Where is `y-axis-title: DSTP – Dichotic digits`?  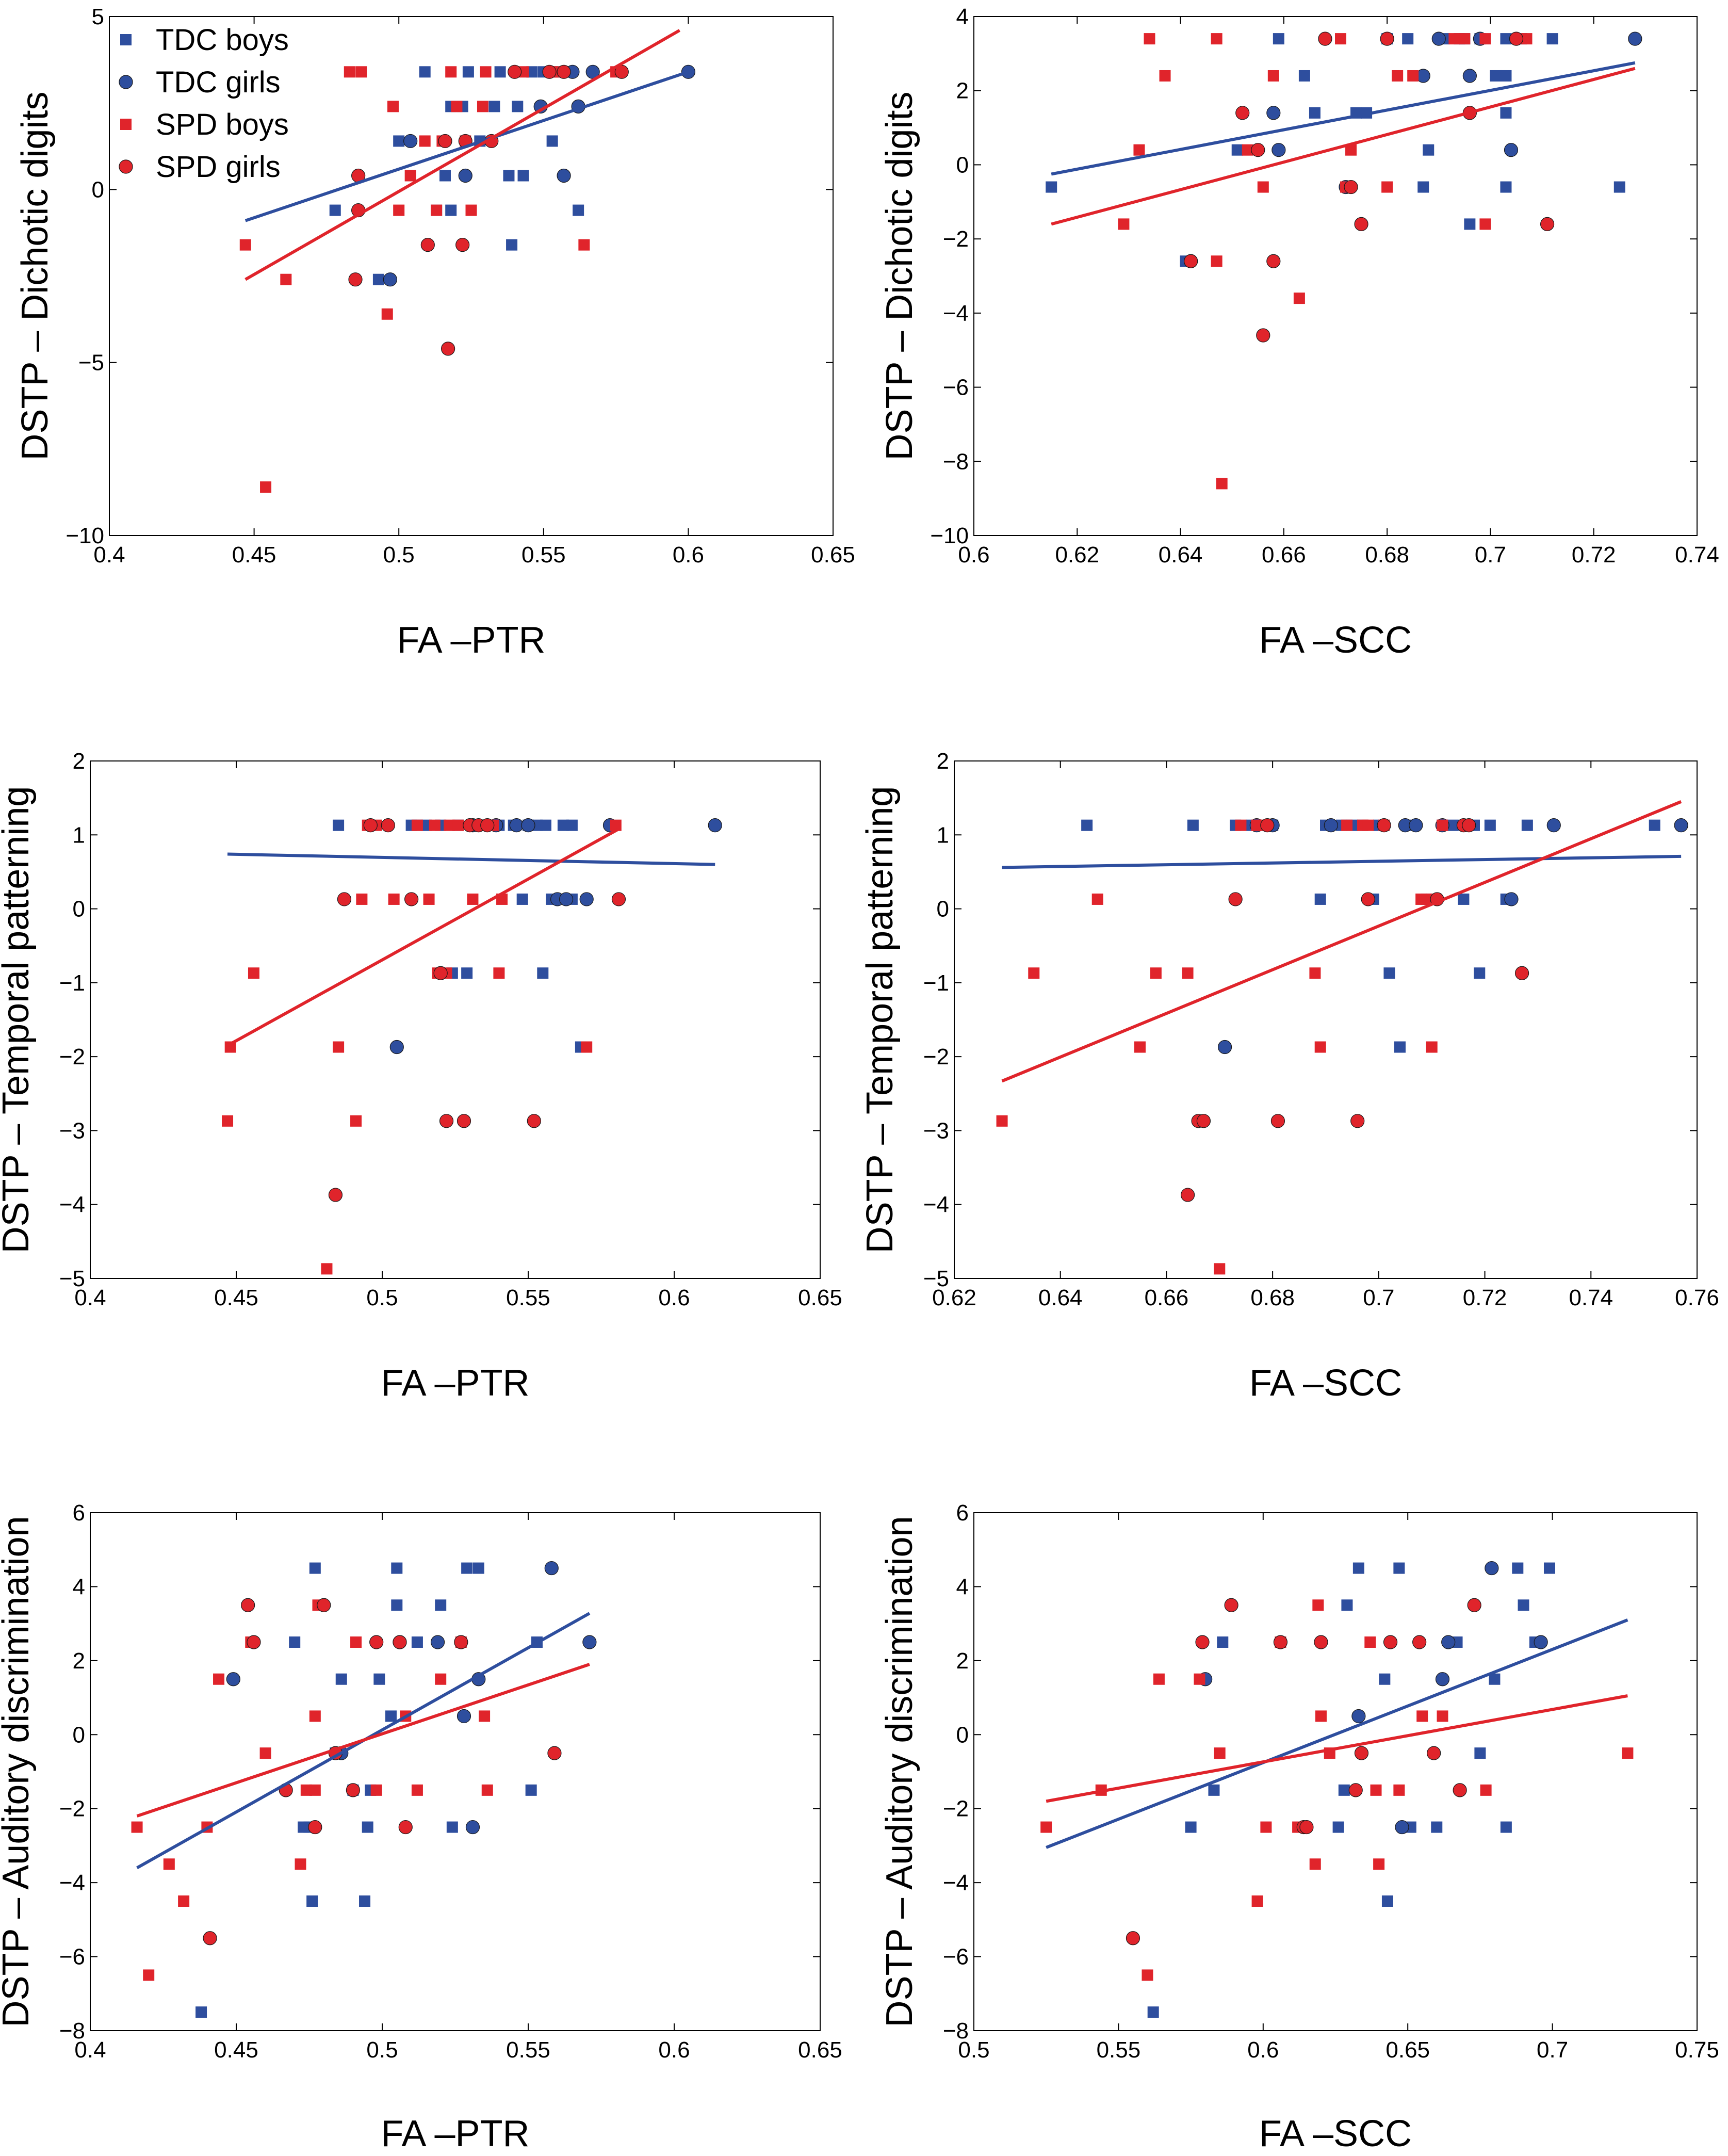
y-axis-title: DSTP – Dichotic digits is located at coordinates (900, 276).